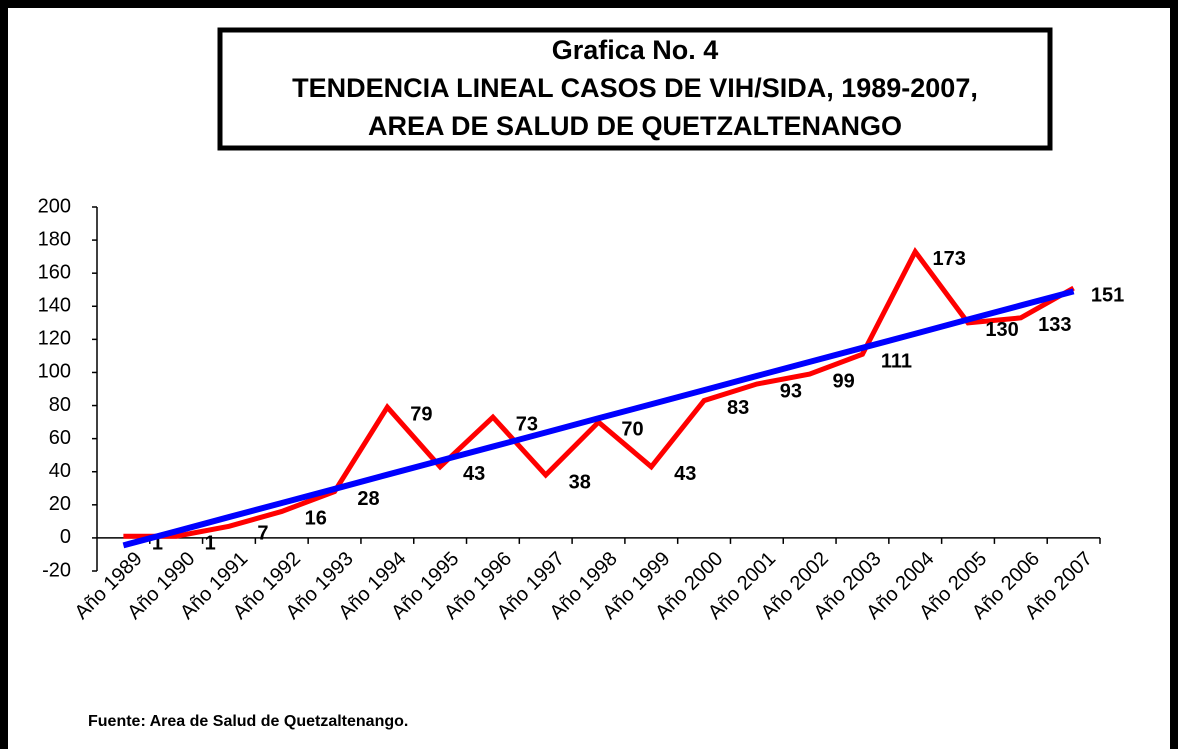 The image size is (1178, 749). Describe the element at coordinates (248, 721) in the screenshot. I see `source-note: Fuente: Area de Salud de Quetzaltenango.` at that location.